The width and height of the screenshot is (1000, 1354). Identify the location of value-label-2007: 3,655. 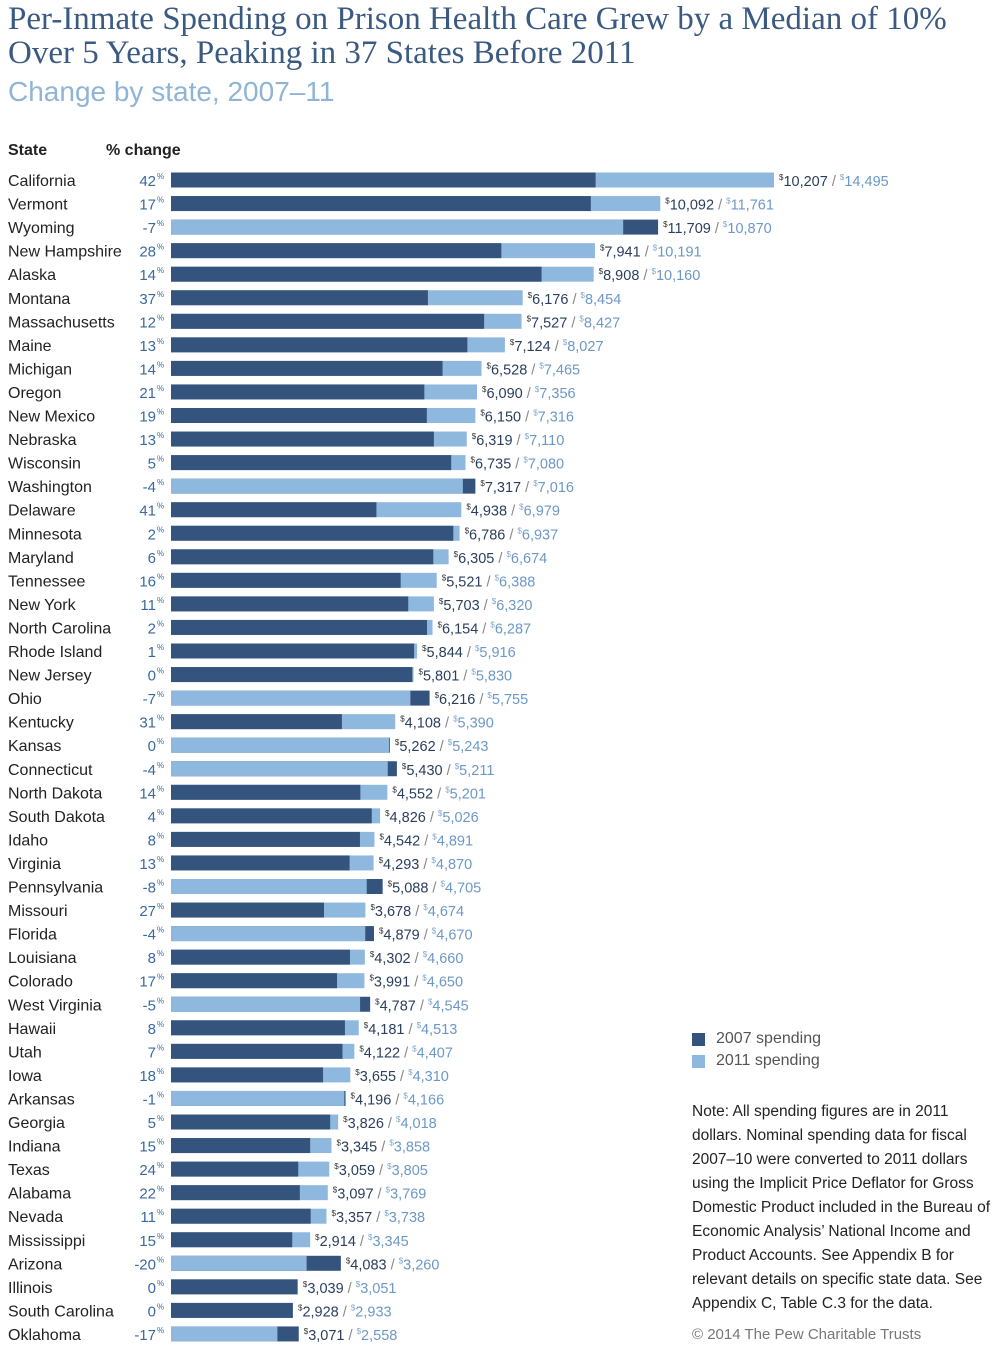
(378, 1077).